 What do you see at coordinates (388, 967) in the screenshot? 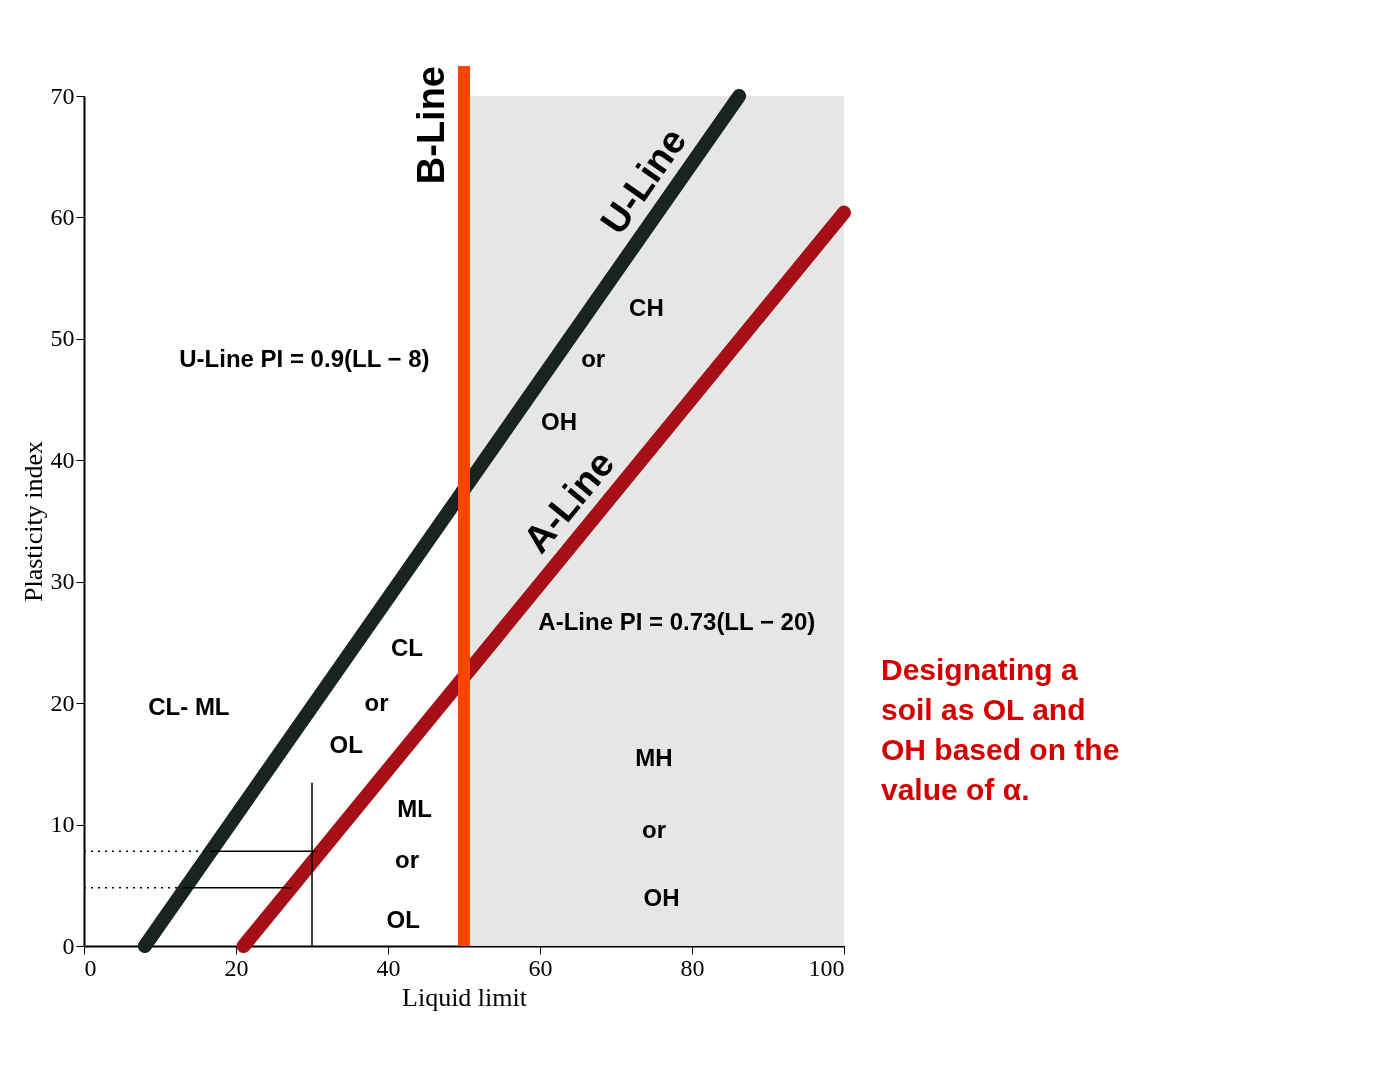
I see `x-tick-label: 40` at bounding box center [388, 967].